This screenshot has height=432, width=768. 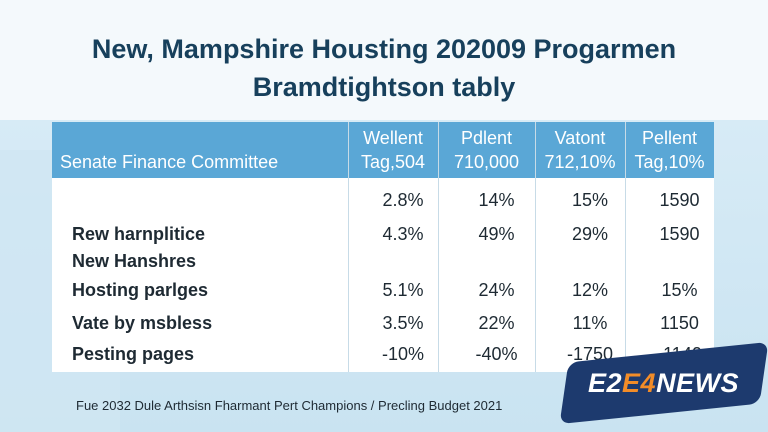 What do you see at coordinates (403, 200) in the screenshot?
I see `table-cell: 2.8%` at bounding box center [403, 200].